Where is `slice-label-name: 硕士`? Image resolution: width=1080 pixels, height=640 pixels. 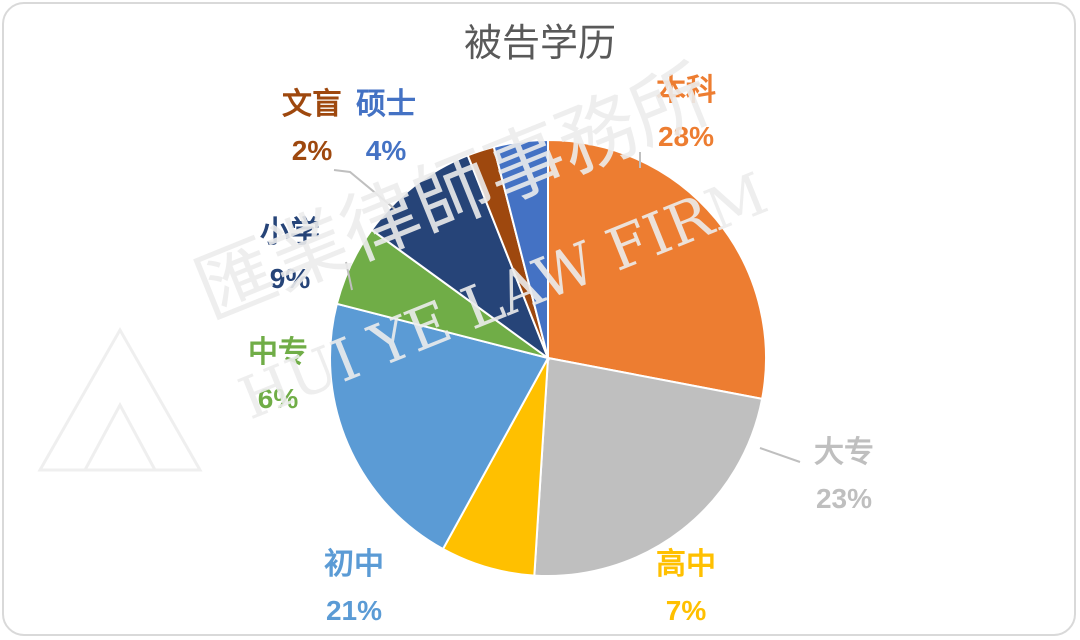
slice-label-name: 硕士 is located at coordinates (386, 104).